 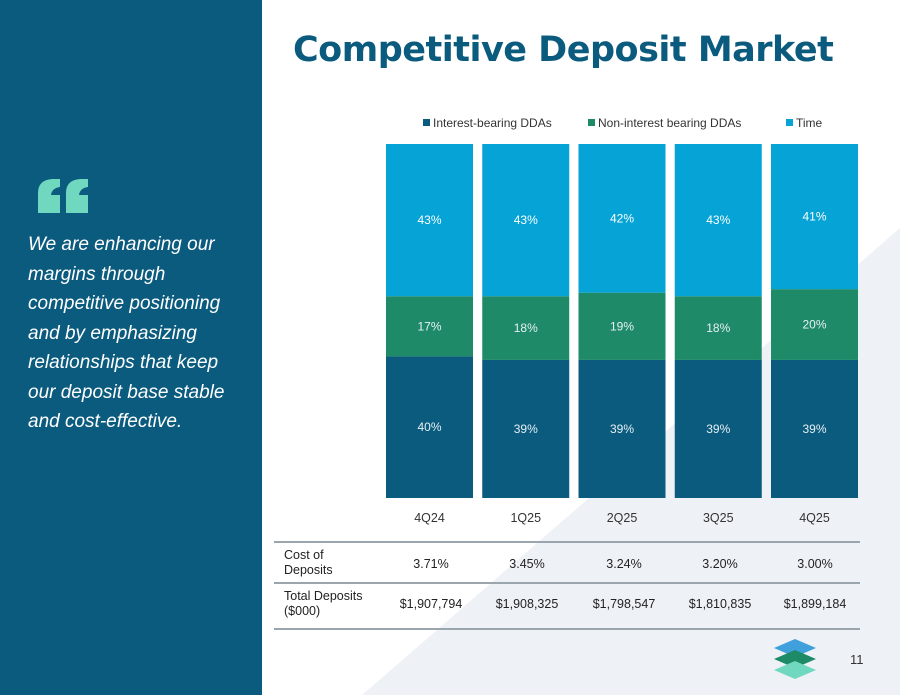 What do you see at coordinates (624, 604) in the screenshot?
I see `total-deposits-2q25: $1,798,547` at bounding box center [624, 604].